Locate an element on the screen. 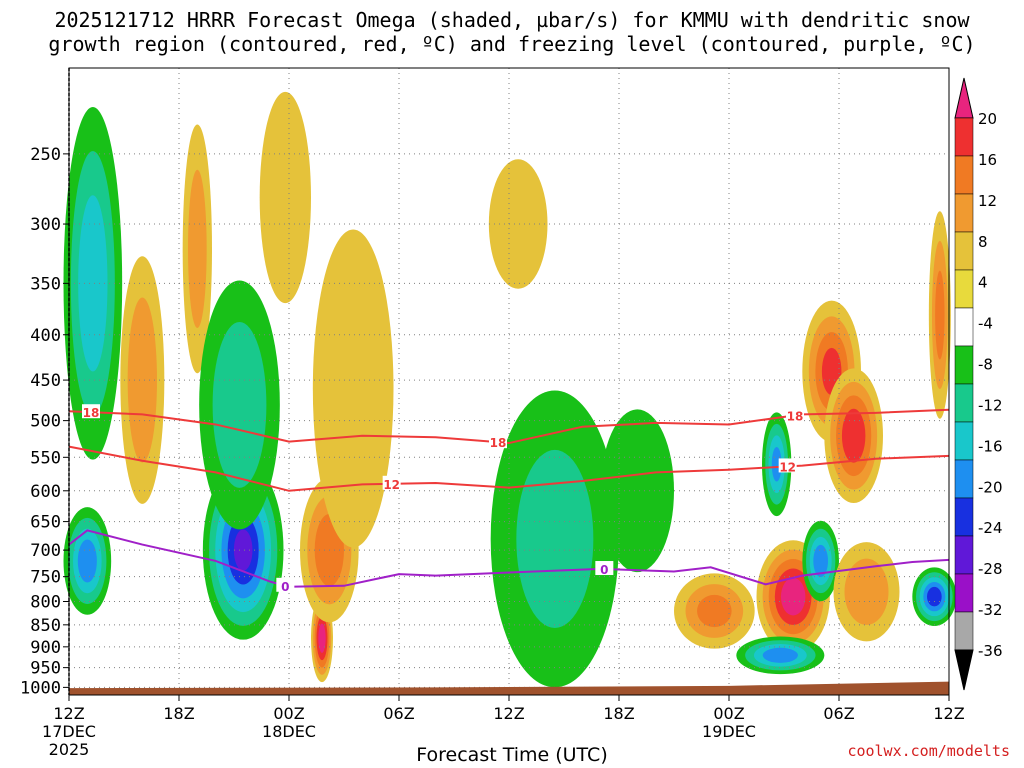 This screenshot has width=1024, height=768. x-tick-label-5: 18Z is located at coordinates (618, 713).